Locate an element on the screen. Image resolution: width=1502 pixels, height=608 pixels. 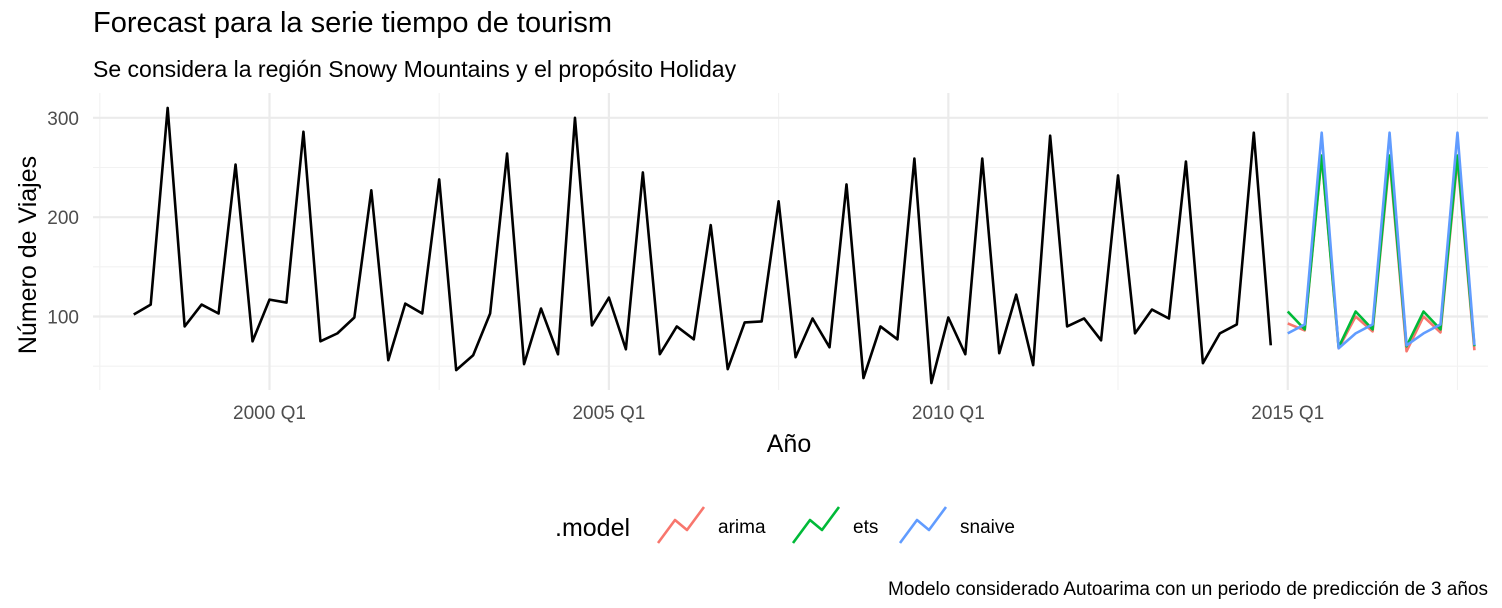
legend-key-snaive is located at coordinates (923, 525).